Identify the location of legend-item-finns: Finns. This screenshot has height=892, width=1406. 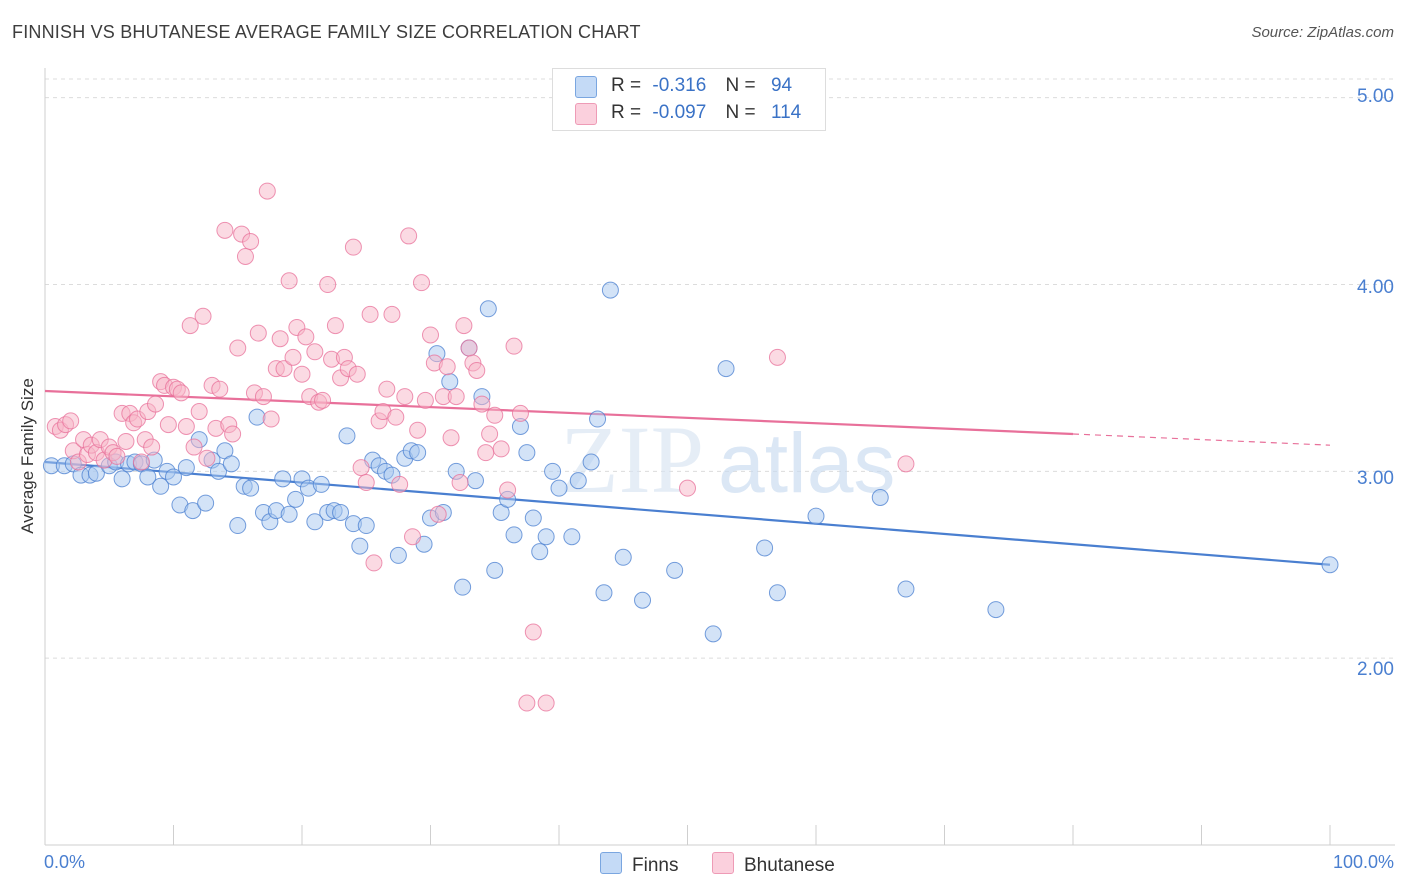
(639, 864).